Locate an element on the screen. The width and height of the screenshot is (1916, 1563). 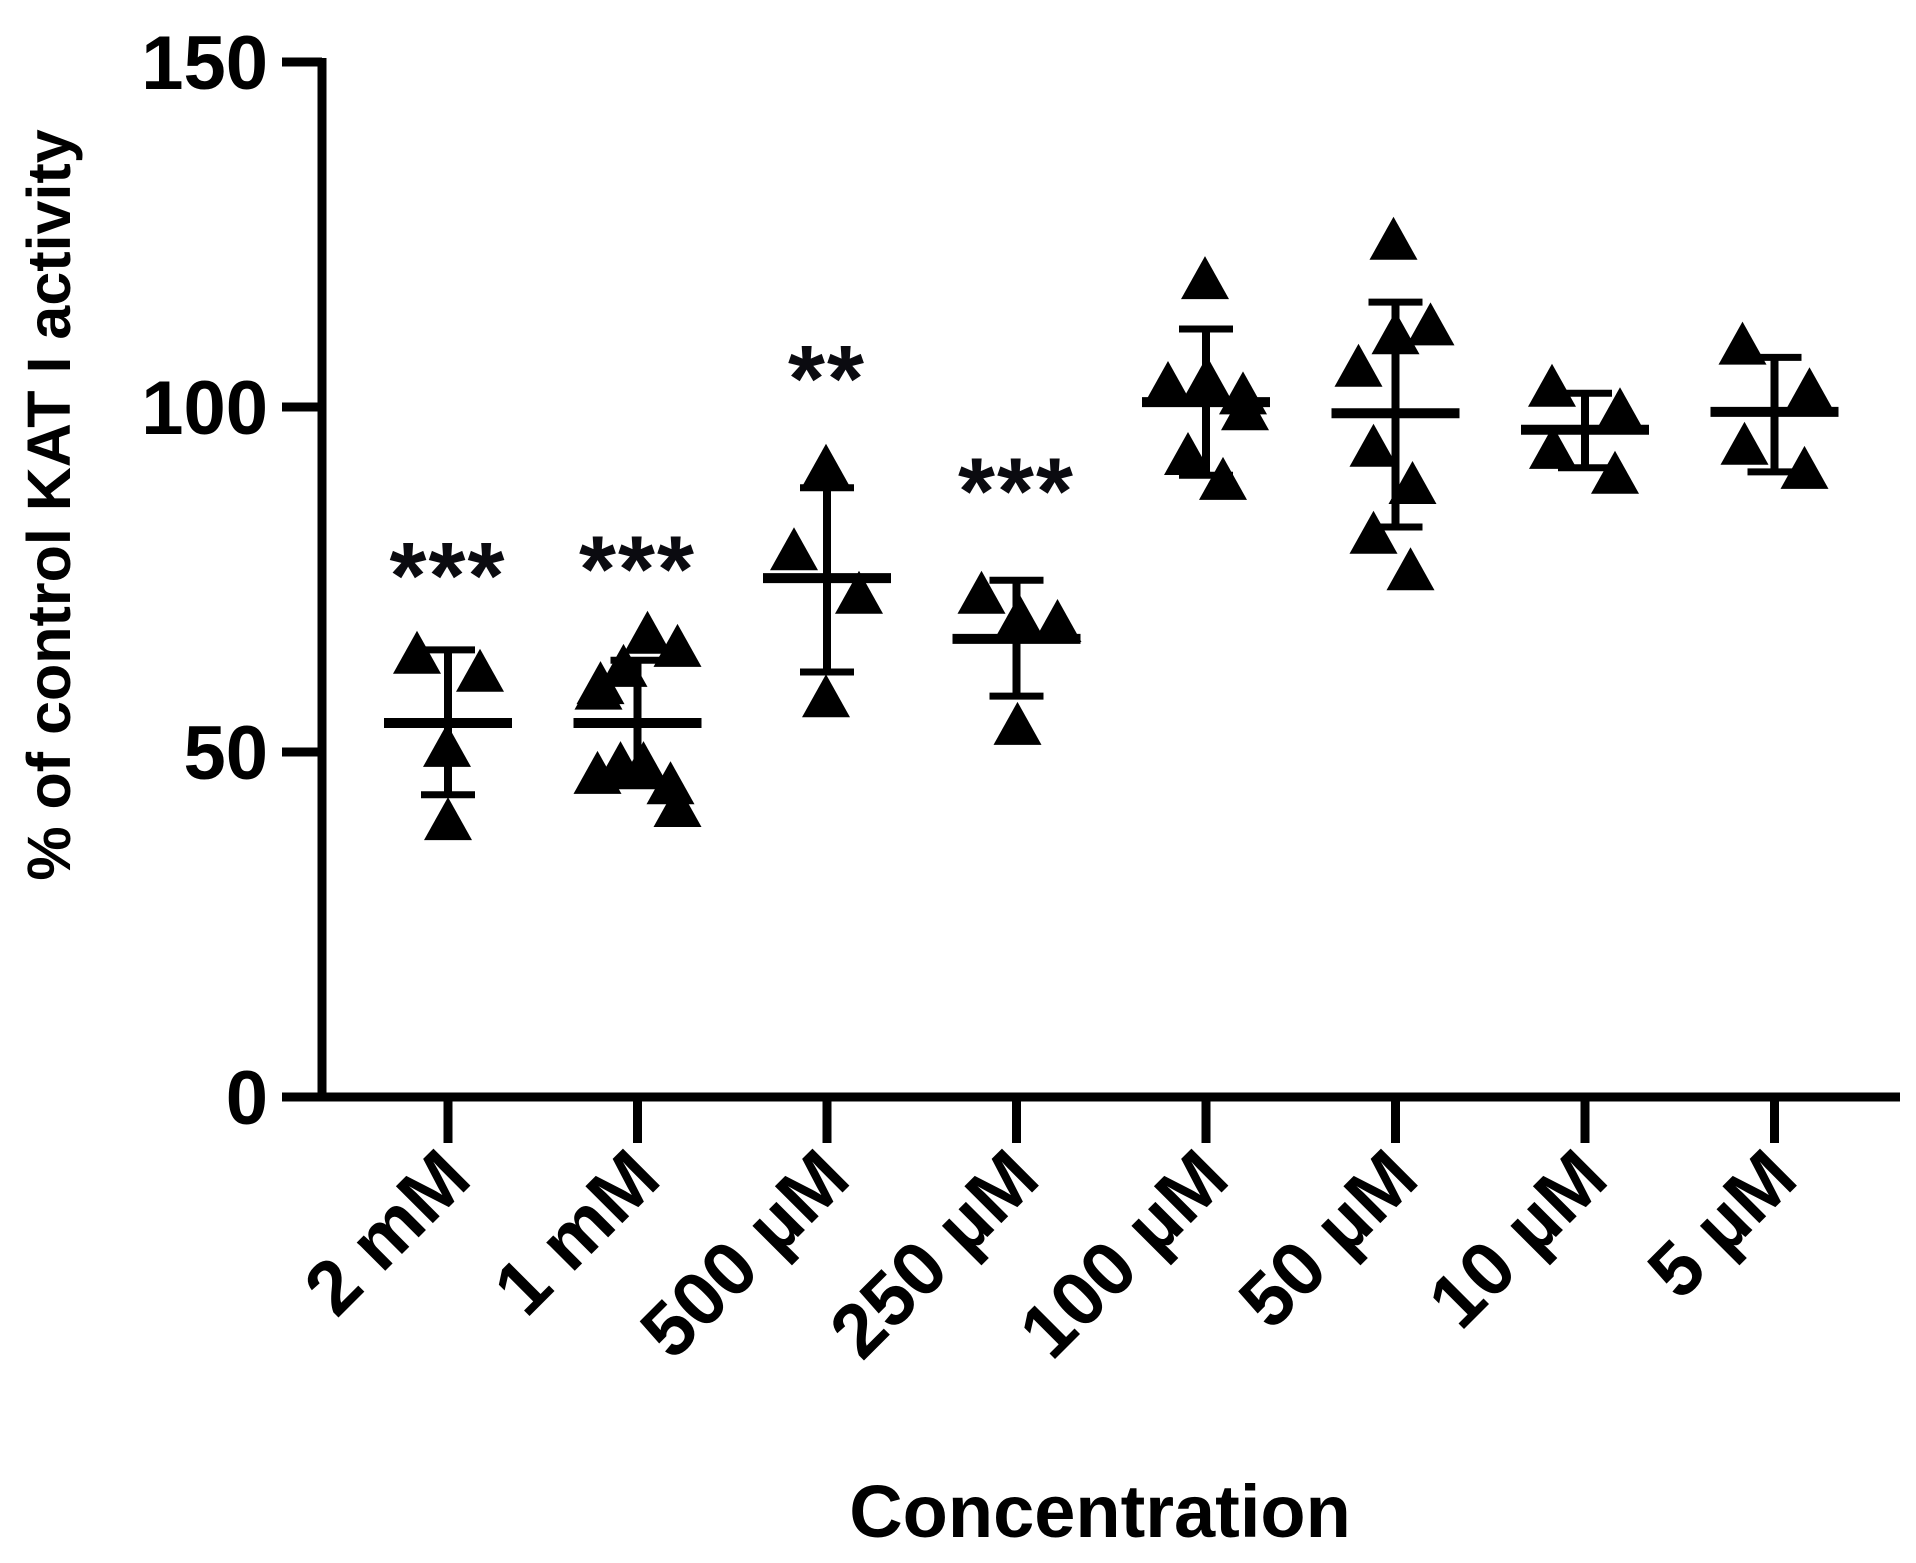
y-tick-label: 150 is located at coordinates (204, 63).